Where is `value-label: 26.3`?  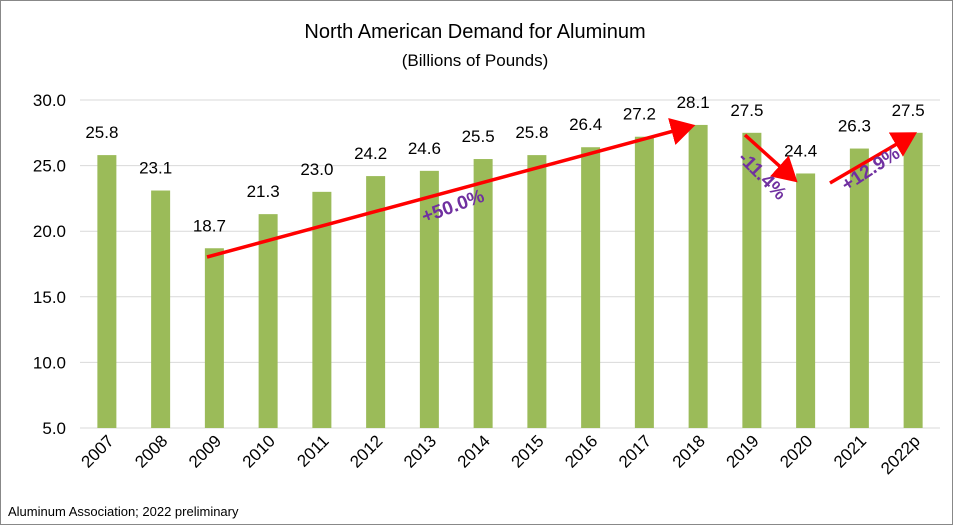
value-label: 26.3 is located at coordinates (854, 126).